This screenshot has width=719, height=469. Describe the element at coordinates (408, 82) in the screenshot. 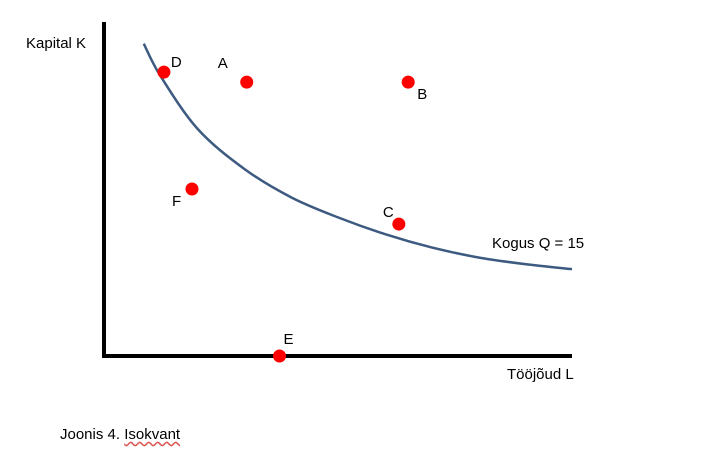

I see `point-b` at that location.